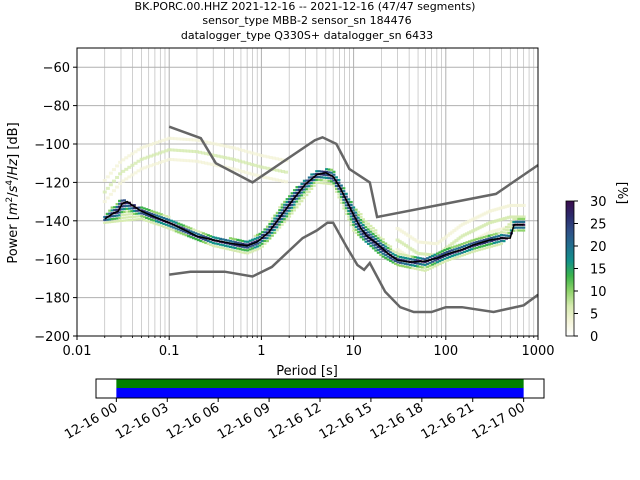 This screenshot has width=640, height=480. I want to click on timeline-tick-label: 12-16 15, so click(346, 421).